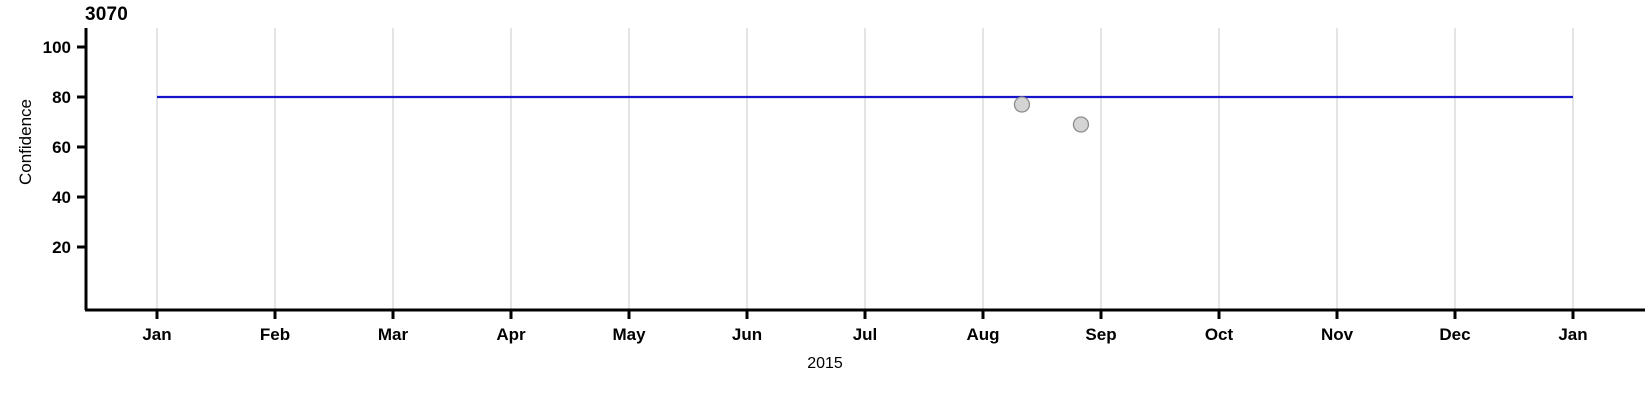  I want to click on series-group, so click(865, 114).